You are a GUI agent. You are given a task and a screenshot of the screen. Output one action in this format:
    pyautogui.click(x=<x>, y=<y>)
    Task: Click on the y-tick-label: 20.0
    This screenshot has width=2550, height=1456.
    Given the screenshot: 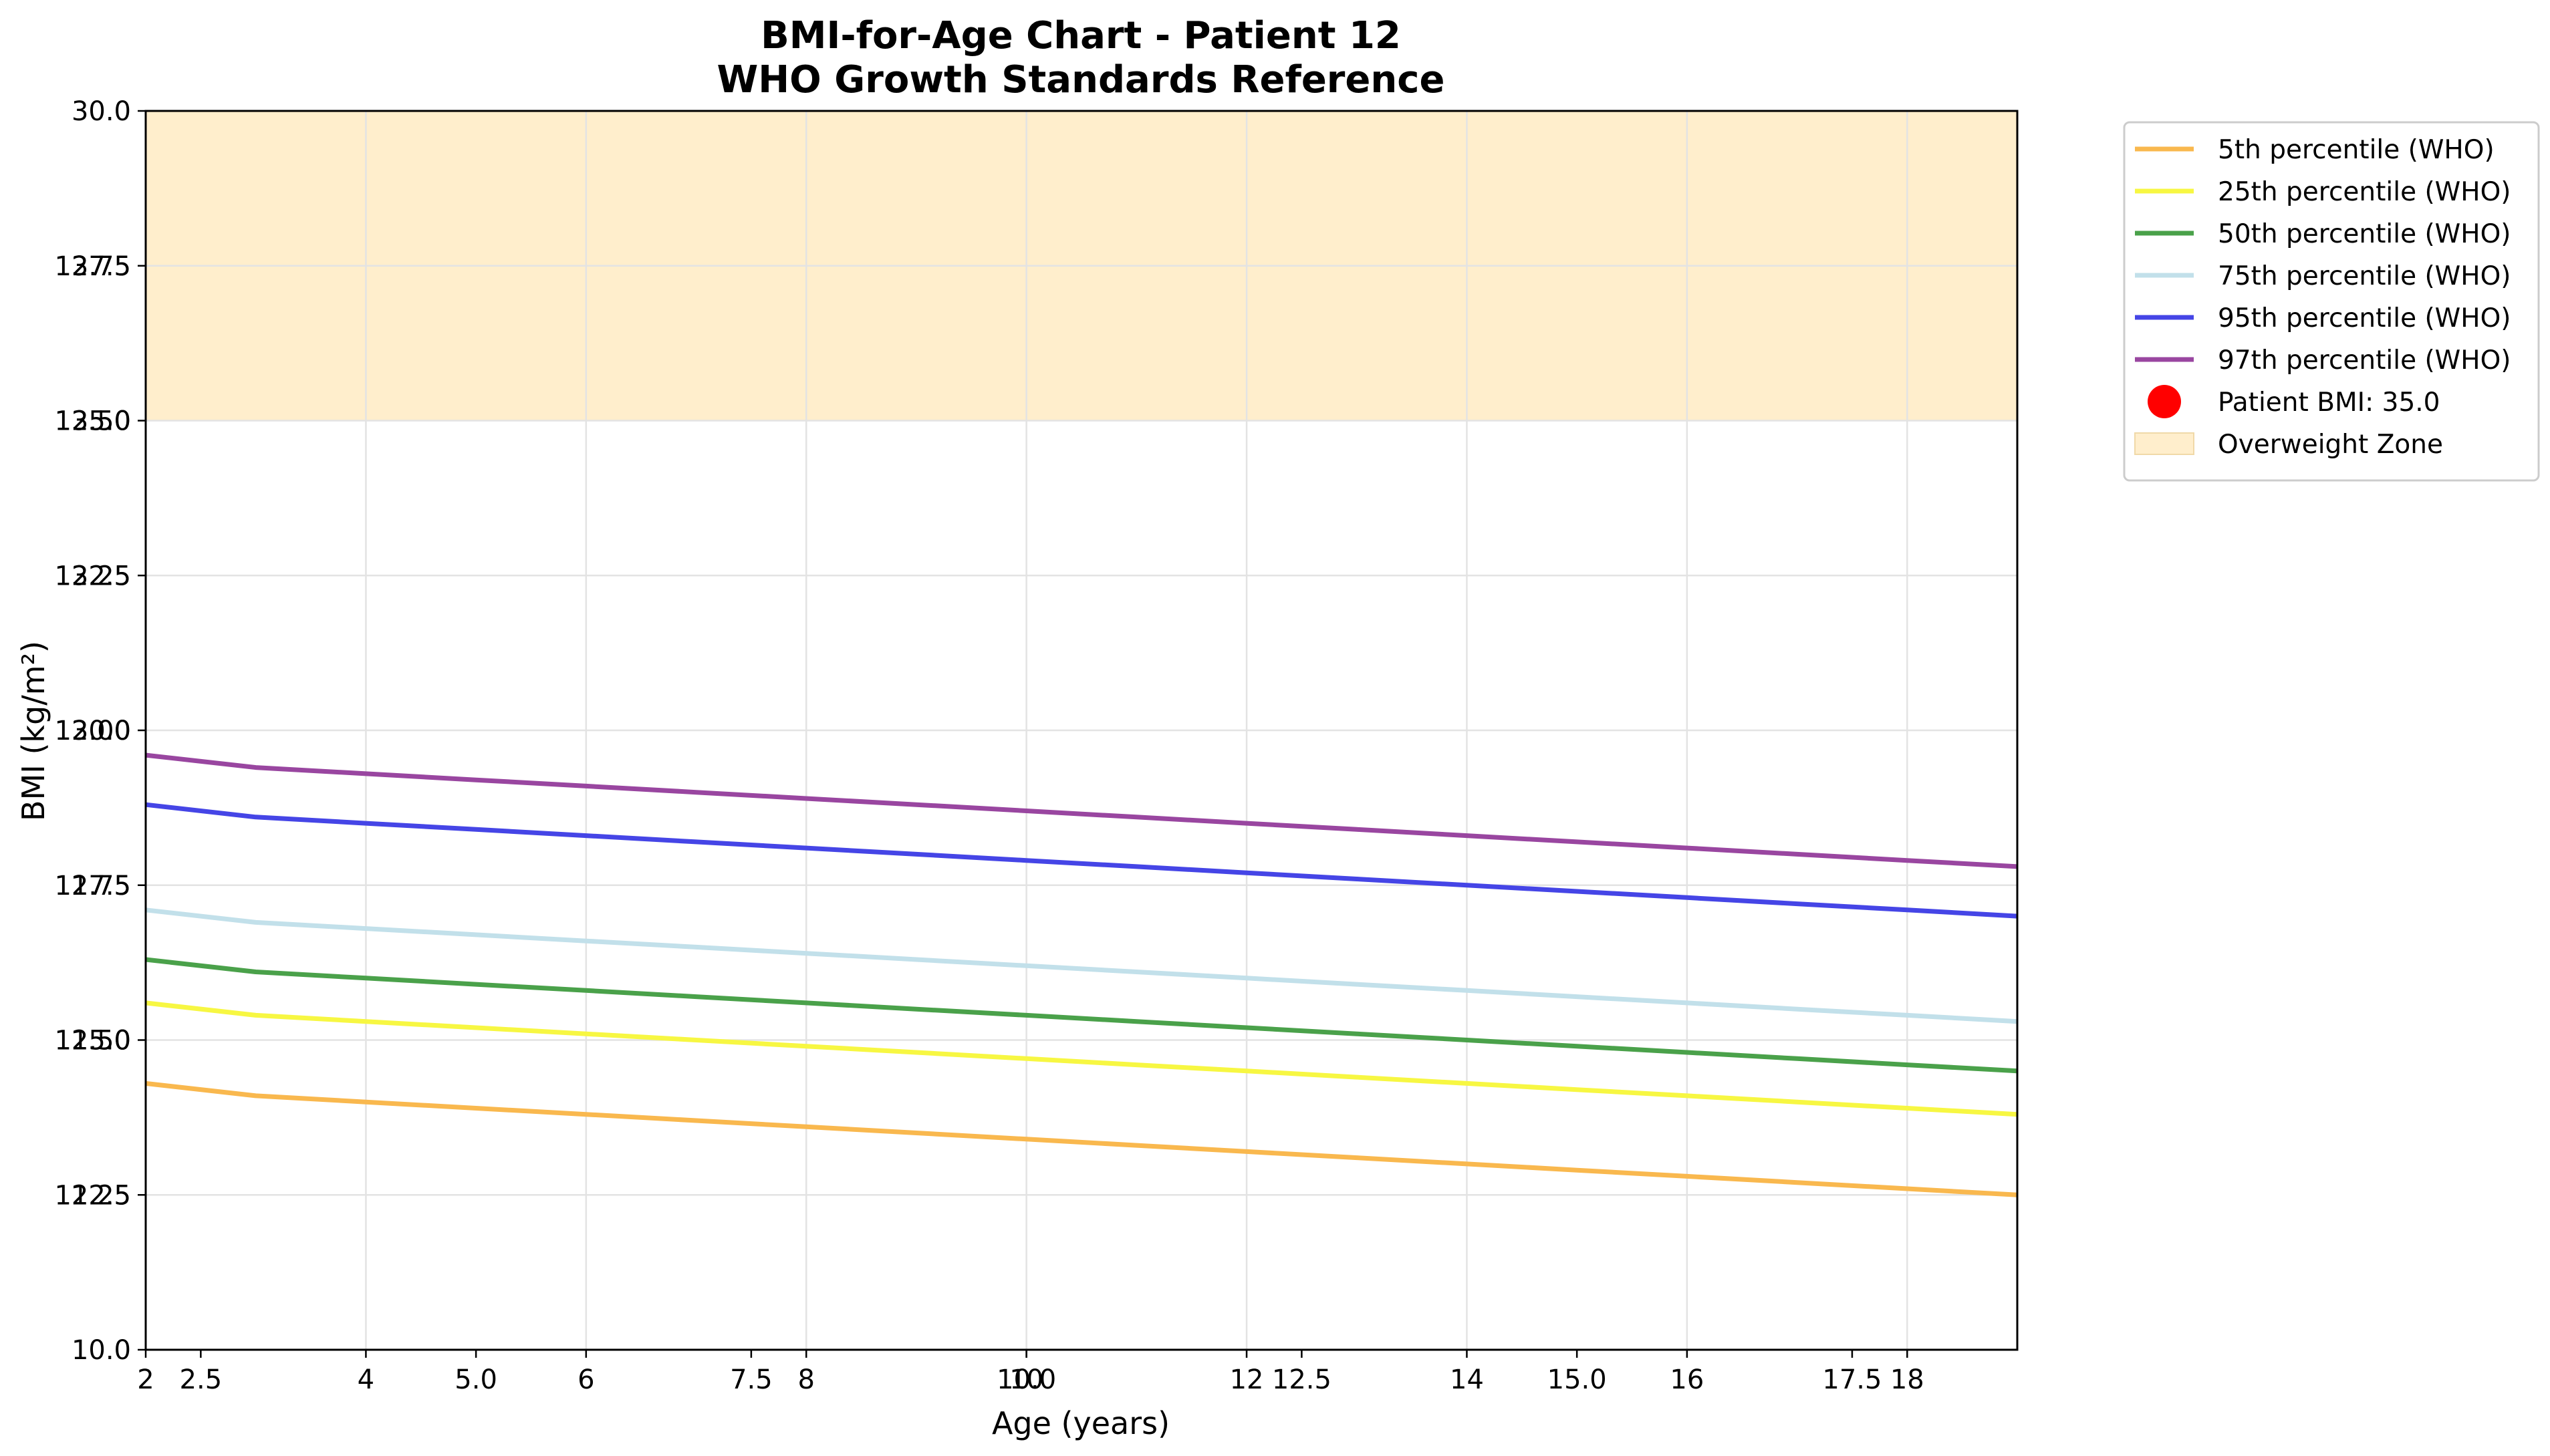 What is the action you would take?
    pyautogui.click(x=101, y=731)
    